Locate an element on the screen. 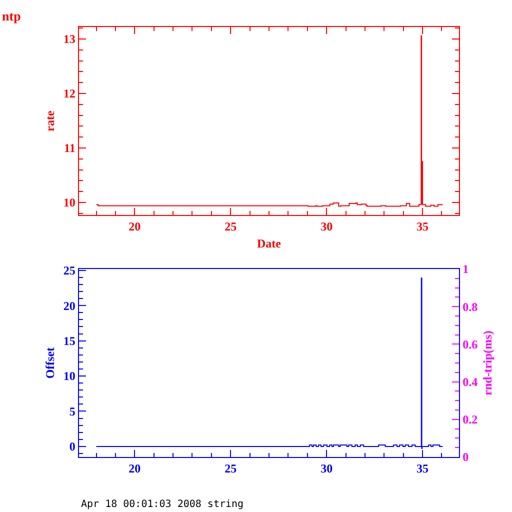 This screenshot has height=512, width=512. y-tick-label: 11 is located at coordinates (70, 148).